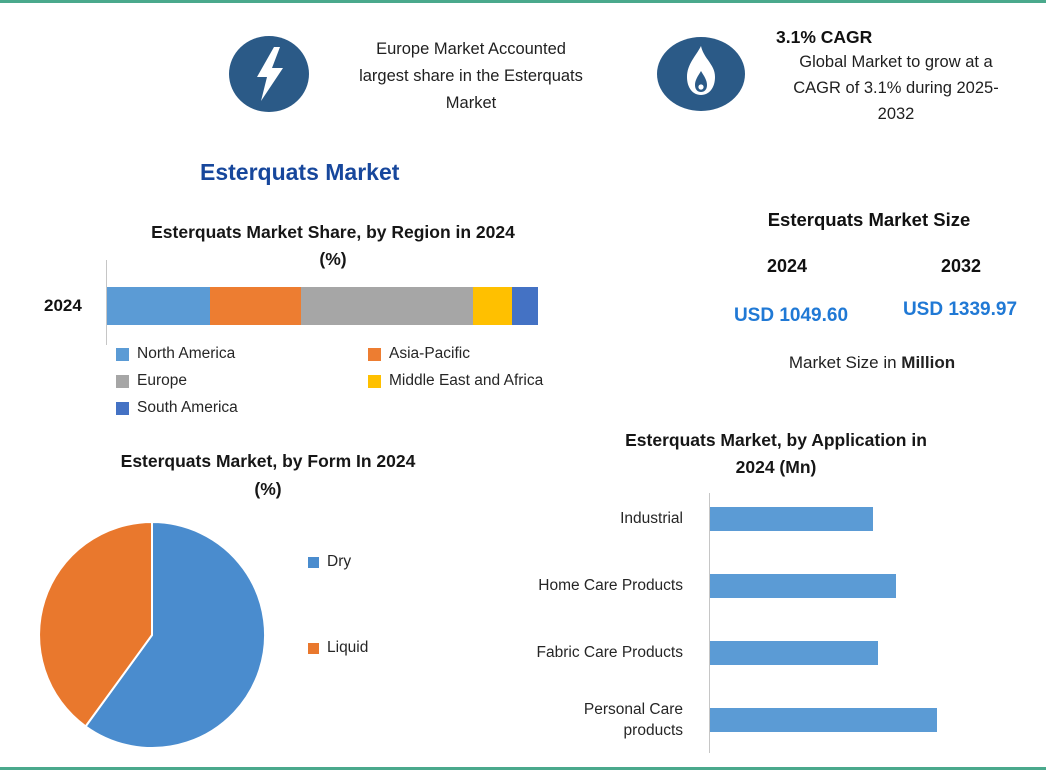  What do you see at coordinates (651, 518) in the screenshot?
I see `application-category-label: Industrial` at bounding box center [651, 518].